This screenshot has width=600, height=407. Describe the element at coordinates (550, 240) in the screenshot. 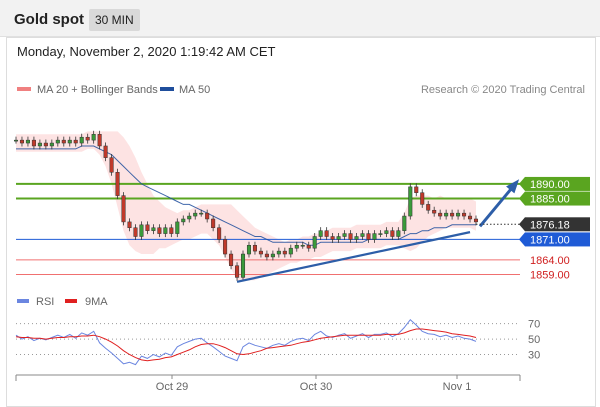

I see `level-label-3: 1871.00` at that location.